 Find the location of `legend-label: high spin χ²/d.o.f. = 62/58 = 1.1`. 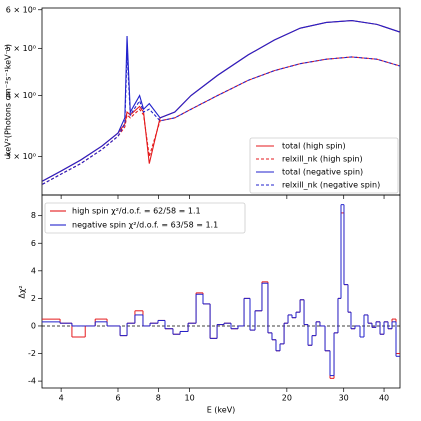

legend-label: high spin χ²/d.o.f. = 62/58 = 1.1 is located at coordinates (136, 211).